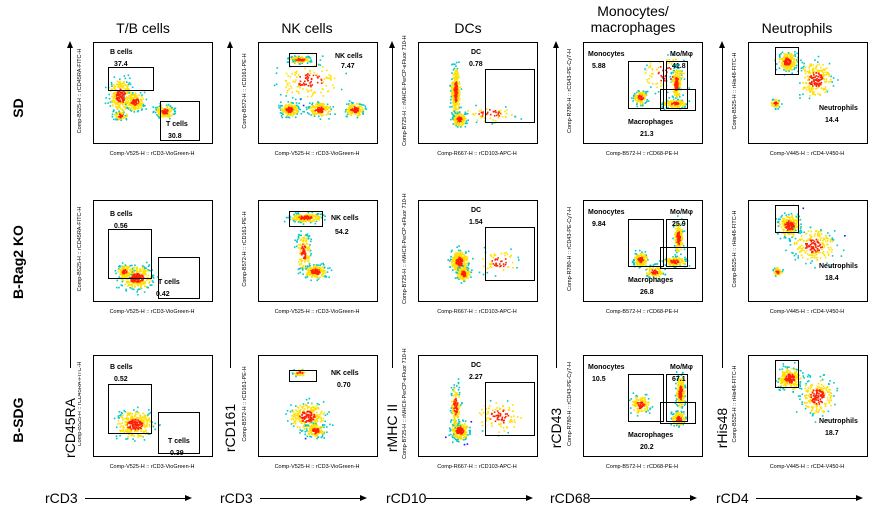 This screenshot has width=878, height=512. What do you see at coordinates (245, 404) in the screenshot?
I see `y-axis-detail-label: Comp-B572-H :: rCD161-PE-H` at bounding box center [245, 404].